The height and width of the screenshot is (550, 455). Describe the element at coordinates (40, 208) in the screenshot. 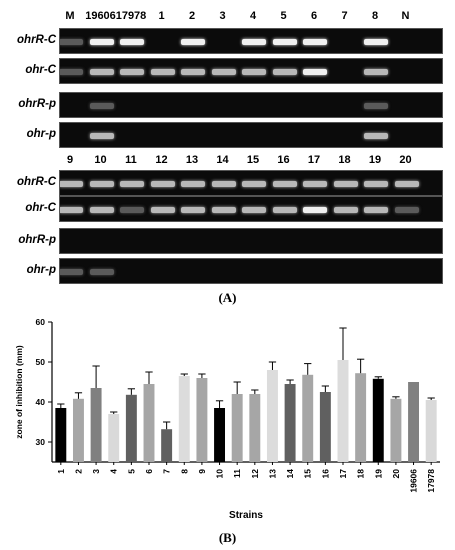

I see `bottom-row-label: ohr-C` at that location.